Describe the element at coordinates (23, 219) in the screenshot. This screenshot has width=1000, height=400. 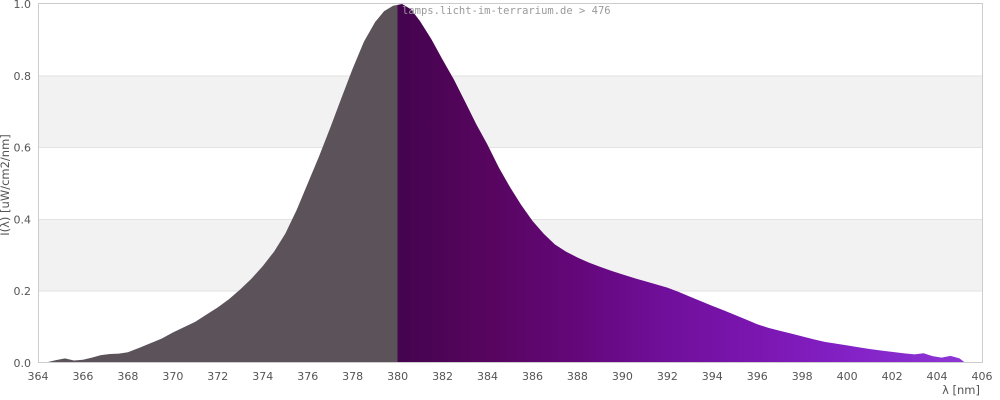
I see `y-tick-label: 0.4` at that location.